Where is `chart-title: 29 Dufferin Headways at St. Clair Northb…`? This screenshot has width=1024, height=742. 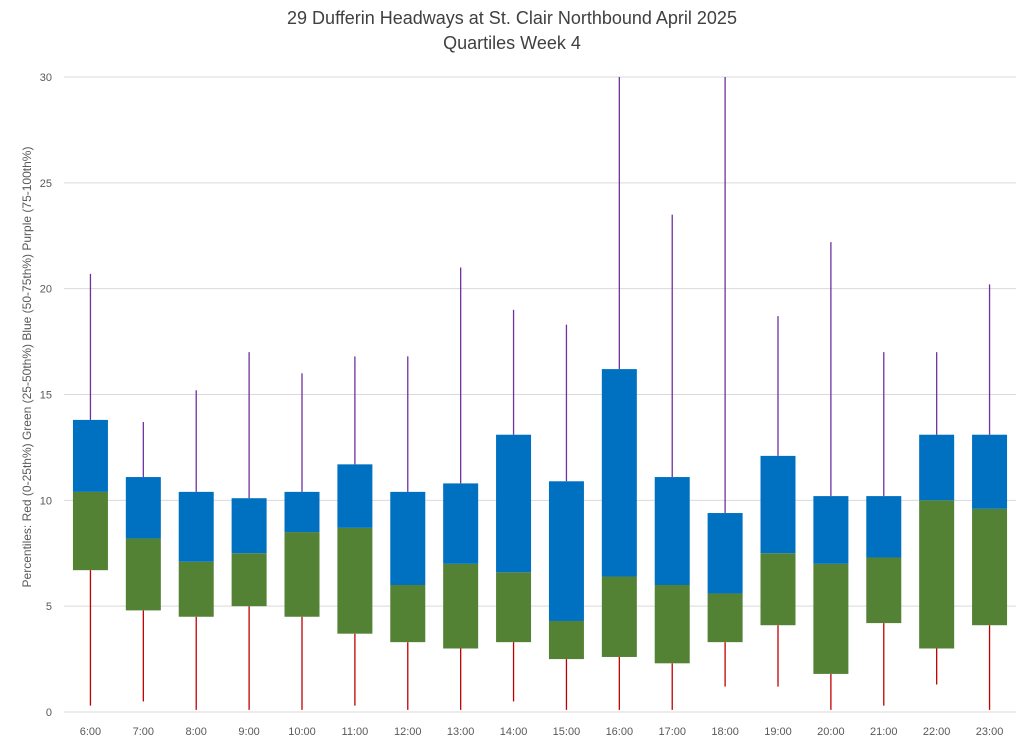
chart-title: 29 Dufferin Headways at St. Clair Northb… is located at coordinates (512, 18).